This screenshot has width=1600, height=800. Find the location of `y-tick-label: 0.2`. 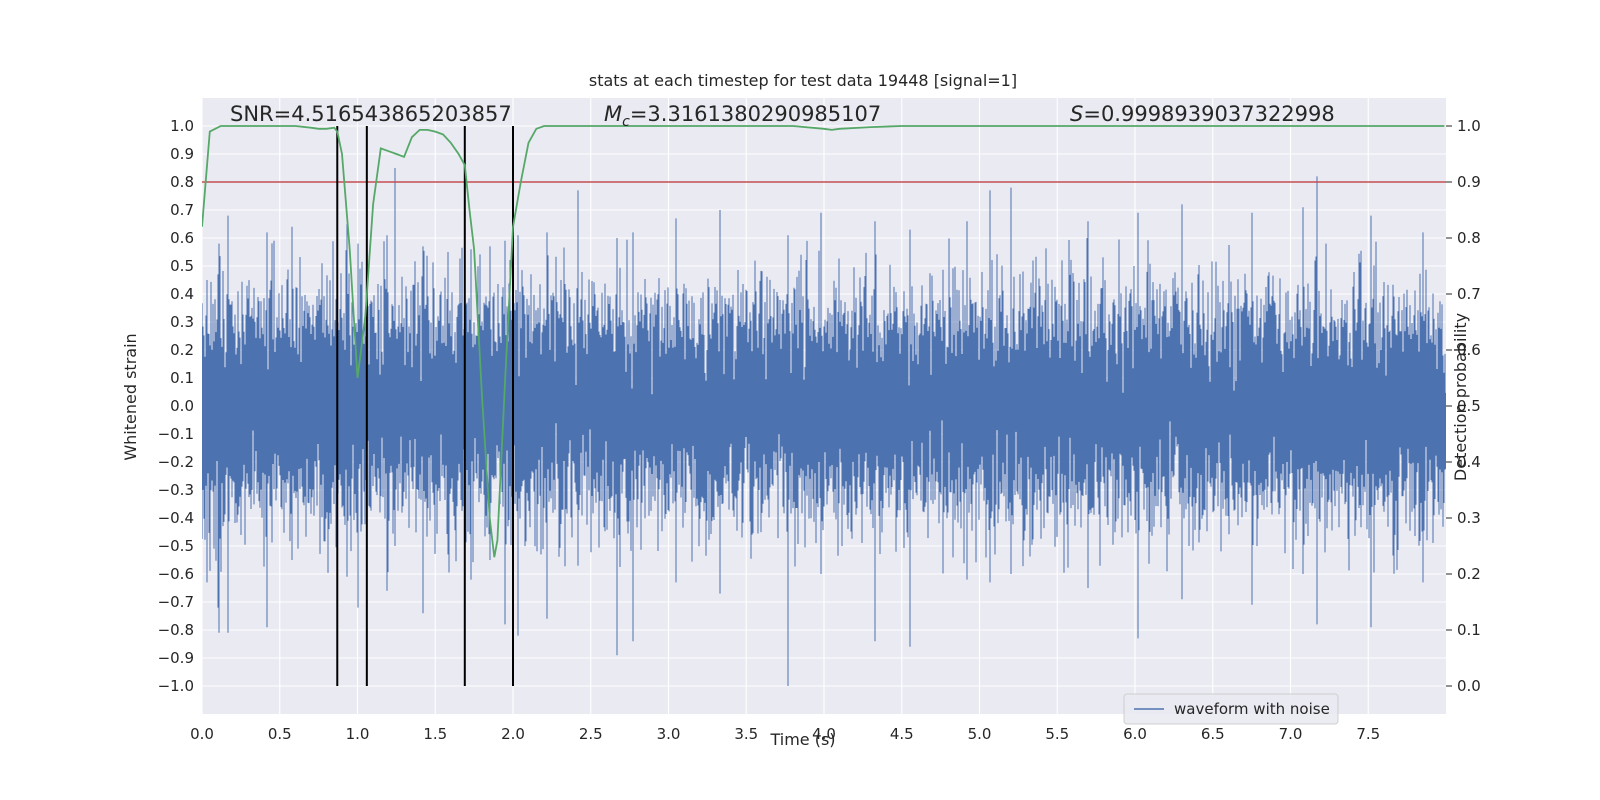

y-tick-label: 0.2 is located at coordinates (182, 350).